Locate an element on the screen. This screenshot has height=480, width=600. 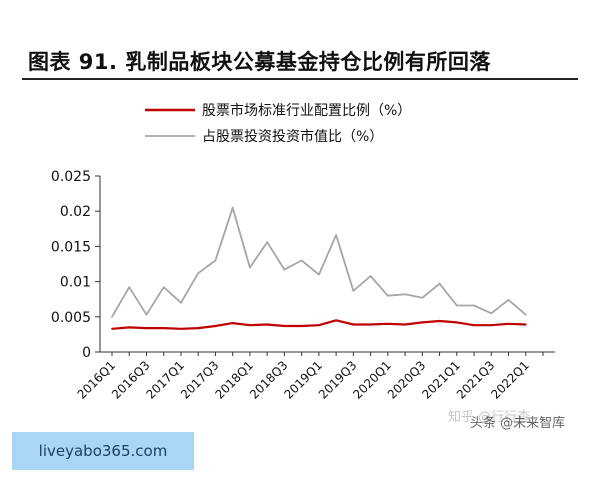
watermark-toutiao: 头条 @未来智库 is located at coordinates (518, 423).